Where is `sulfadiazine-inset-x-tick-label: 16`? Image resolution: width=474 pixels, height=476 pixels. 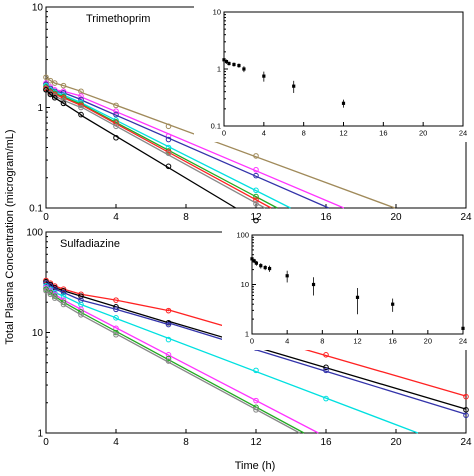 sulfadiazine-inset-x-tick-label: 16 is located at coordinates (392, 341).